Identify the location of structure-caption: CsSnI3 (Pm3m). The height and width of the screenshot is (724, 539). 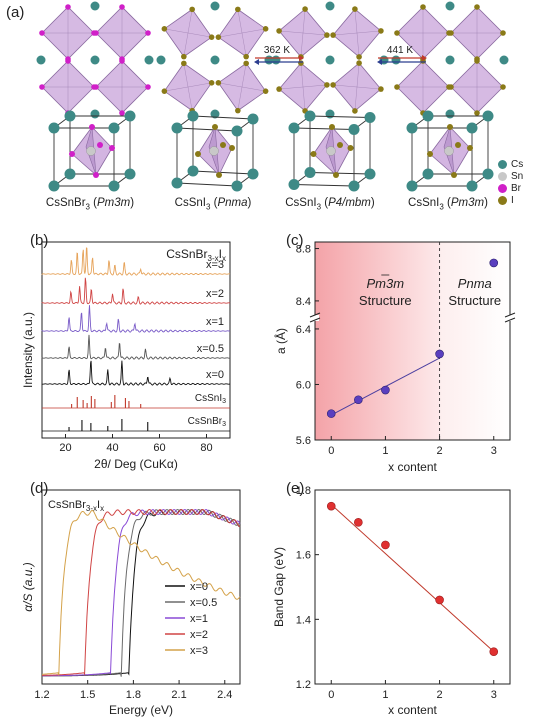
(448, 204).